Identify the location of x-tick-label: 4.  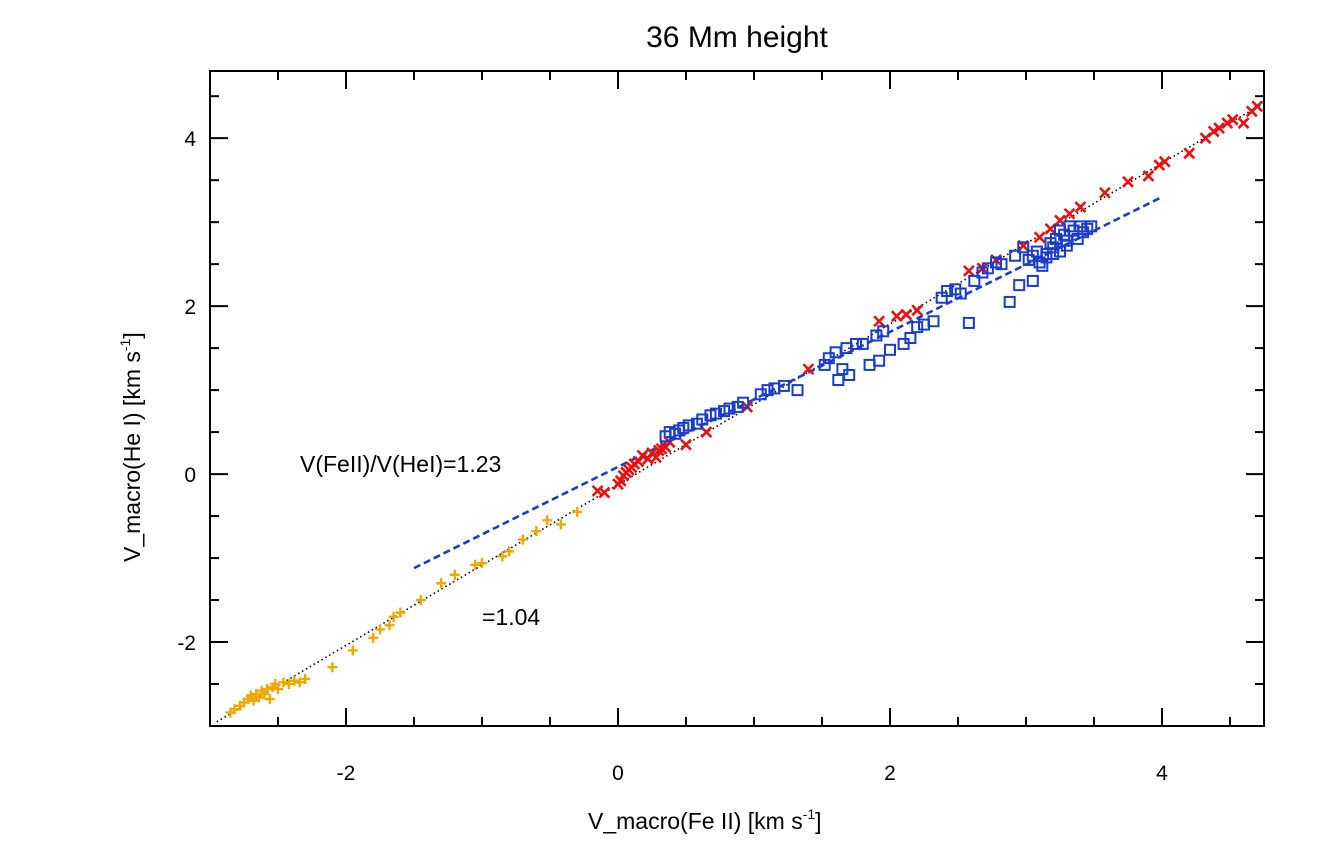
(1162, 773).